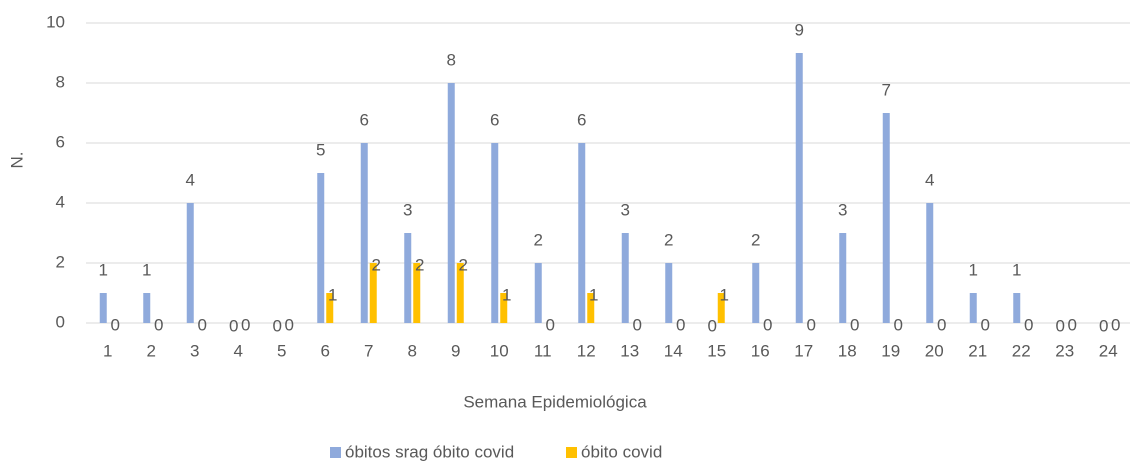 The image size is (1134, 465). What do you see at coordinates (55, 21) in the screenshot?
I see `y-tick-label: 10` at bounding box center [55, 21].